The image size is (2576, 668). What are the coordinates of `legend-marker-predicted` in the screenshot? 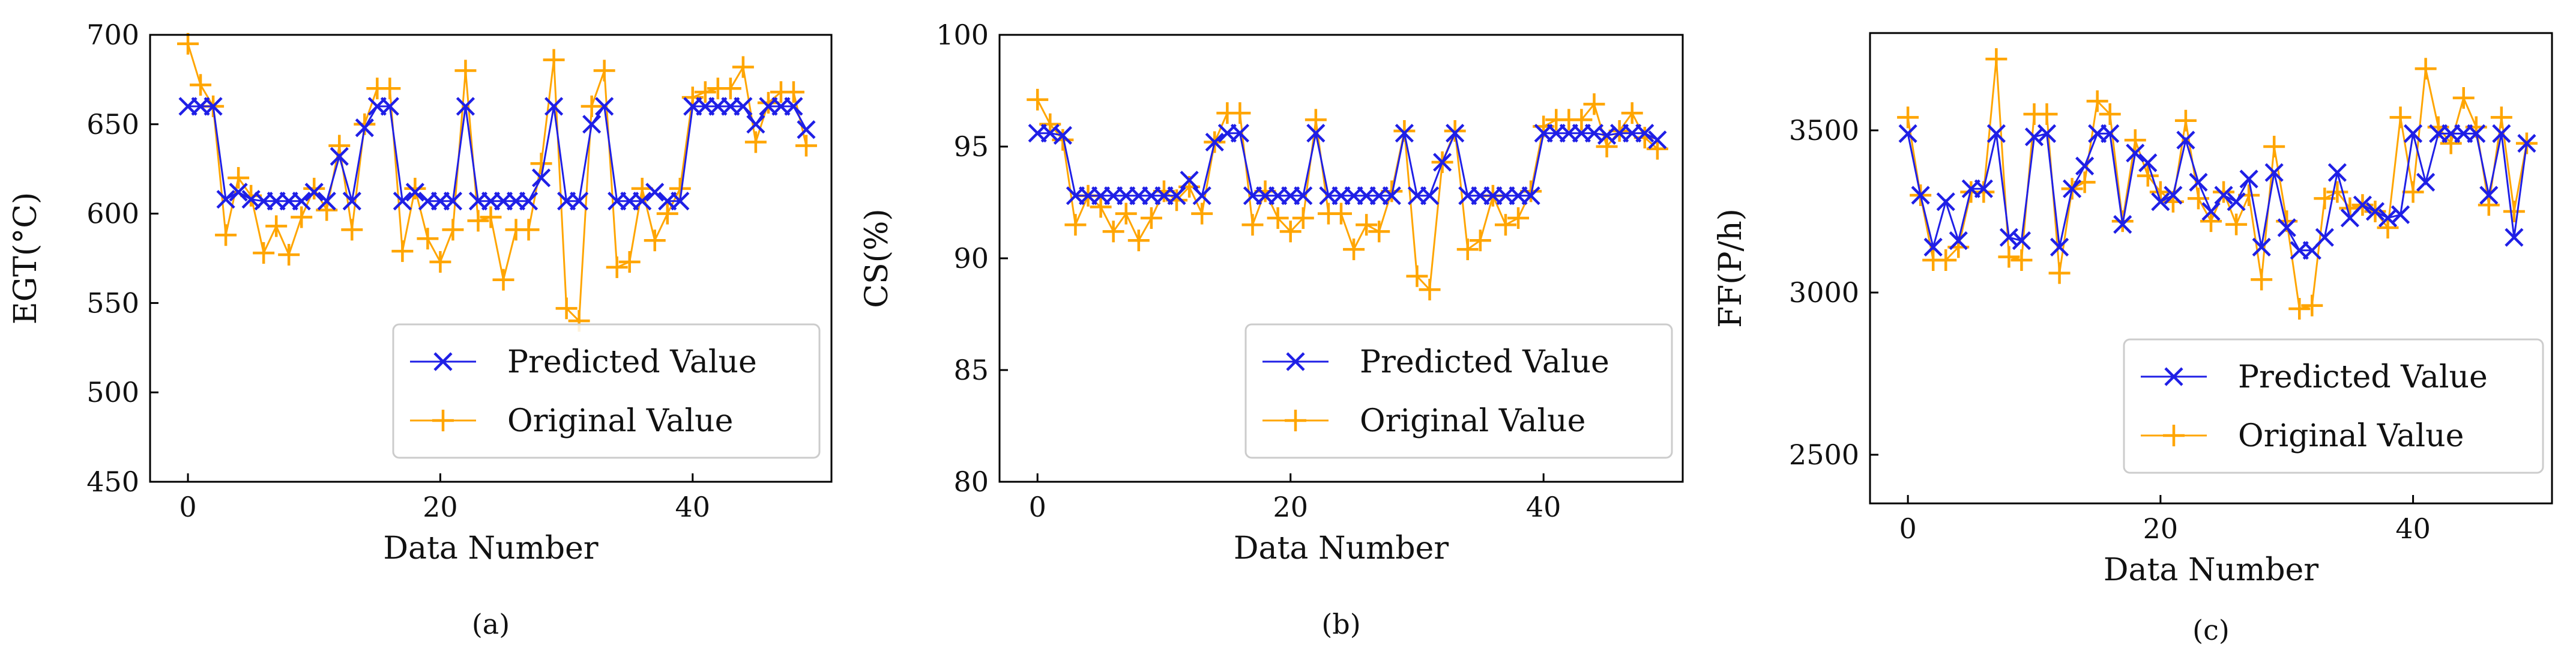 It's located at (2173, 377).